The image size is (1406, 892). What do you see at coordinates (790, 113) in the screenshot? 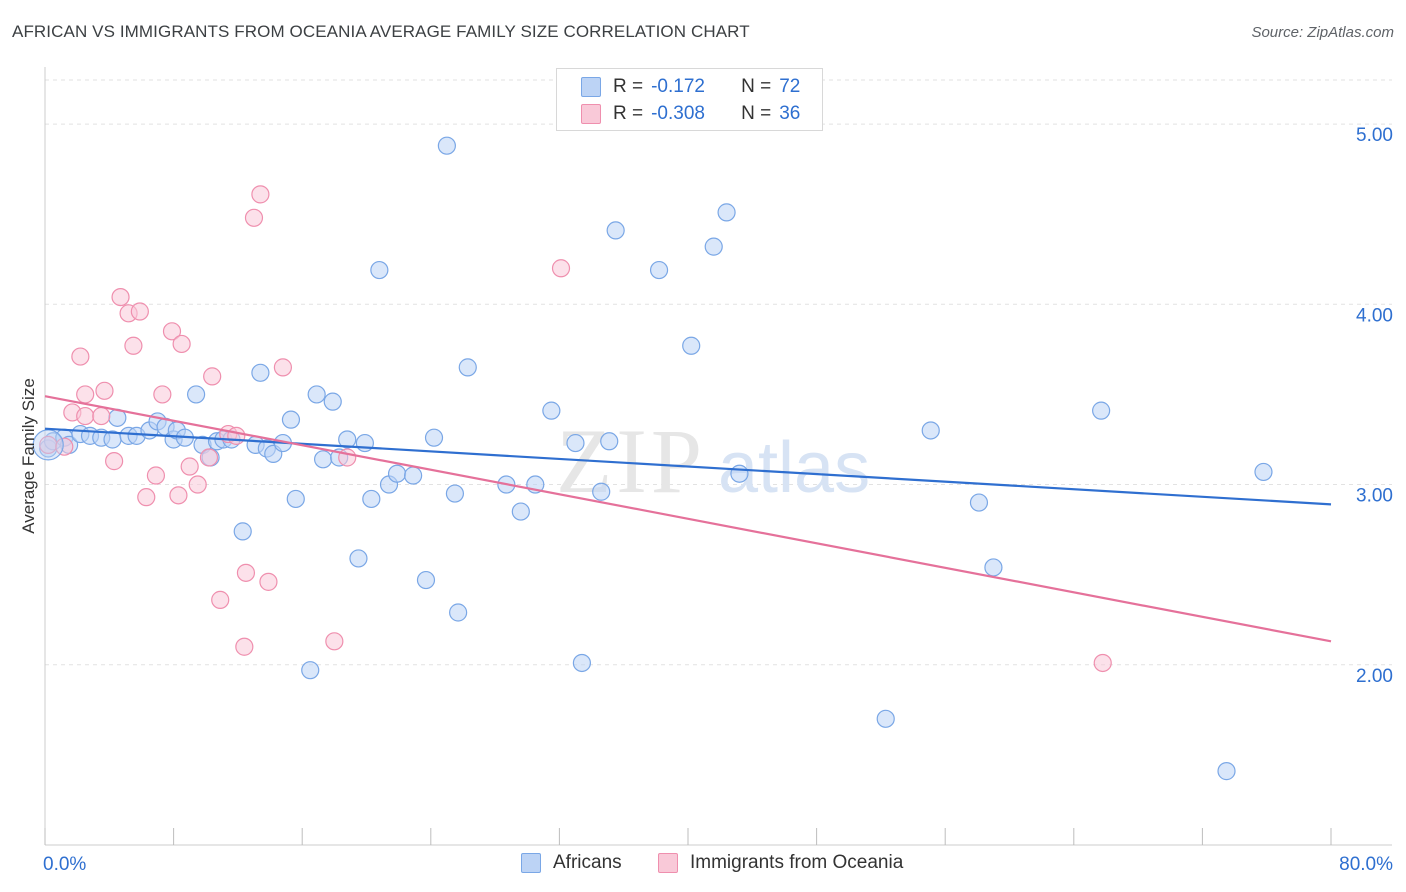
I see `legend-n-value: 36` at bounding box center [790, 113].